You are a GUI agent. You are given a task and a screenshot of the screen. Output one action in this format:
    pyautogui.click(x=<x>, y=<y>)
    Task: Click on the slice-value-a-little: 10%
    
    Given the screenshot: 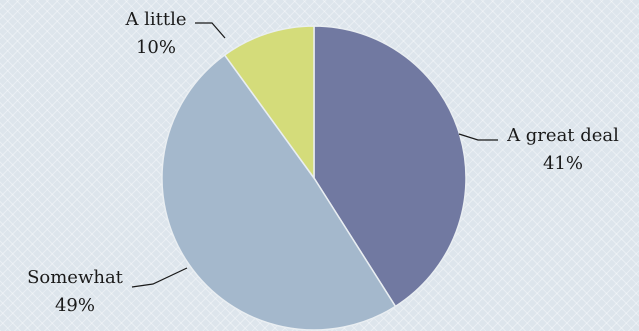 What is the action you would take?
    pyautogui.click(x=156, y=47)
    